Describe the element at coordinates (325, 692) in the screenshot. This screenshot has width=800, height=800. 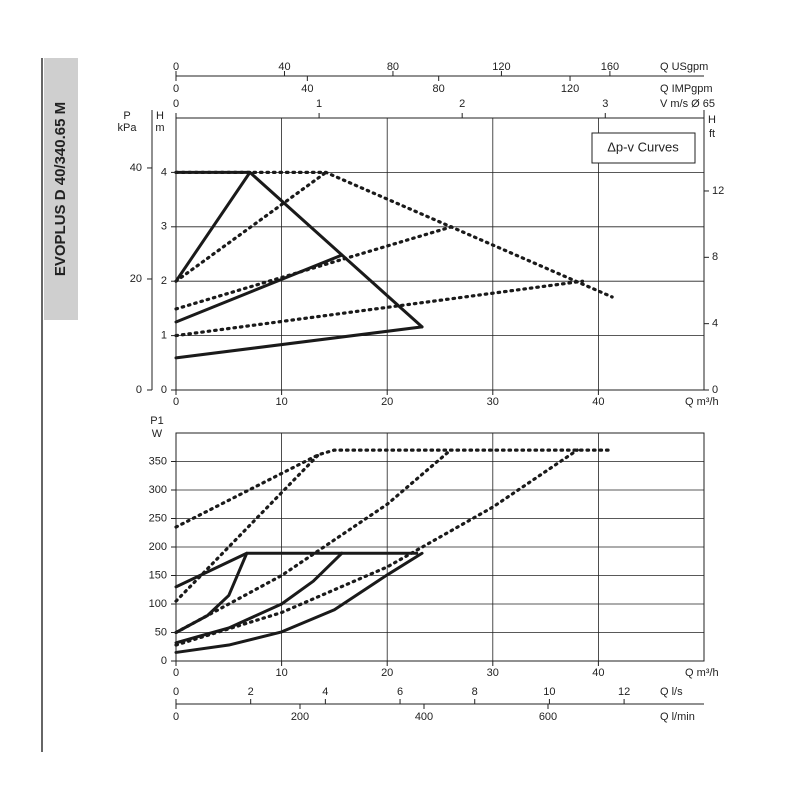
I see `aux-x-tick-label: 4` at that location.